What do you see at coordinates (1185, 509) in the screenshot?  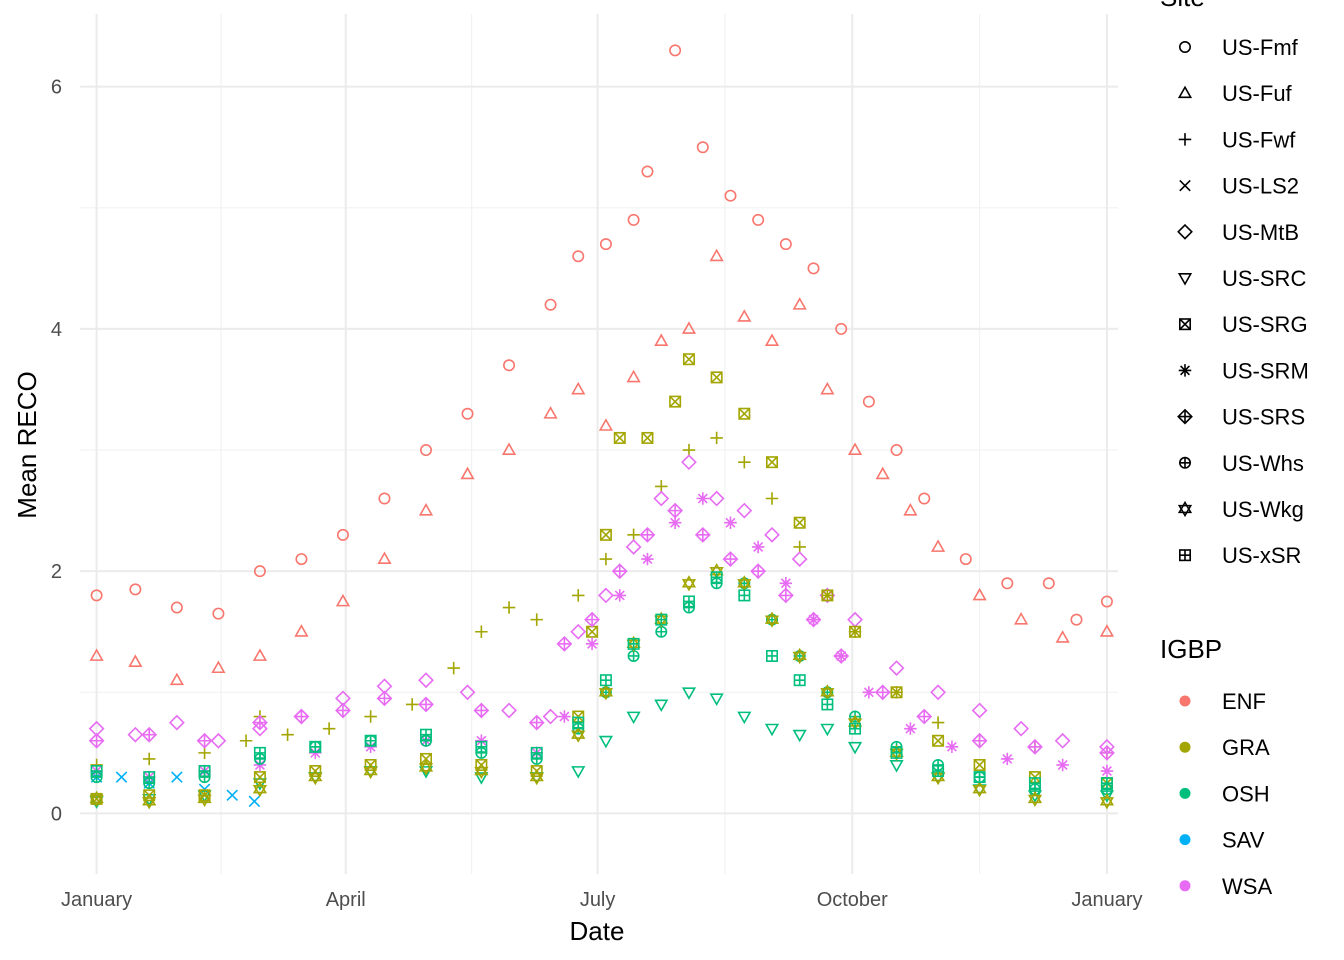 I see `legend-key-star-of-david-icon` at bounding box center [1185, 509].